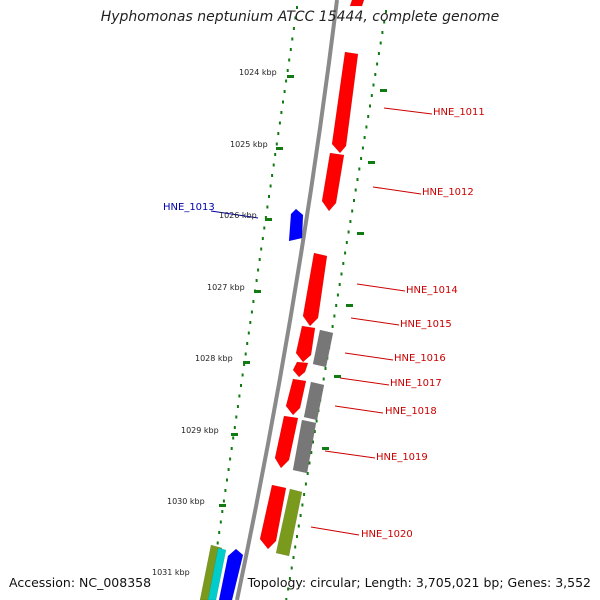 This screenshot has width=600, height=600. I want to click on scale-label-1029: 1029 kbp, so click(200, 430).